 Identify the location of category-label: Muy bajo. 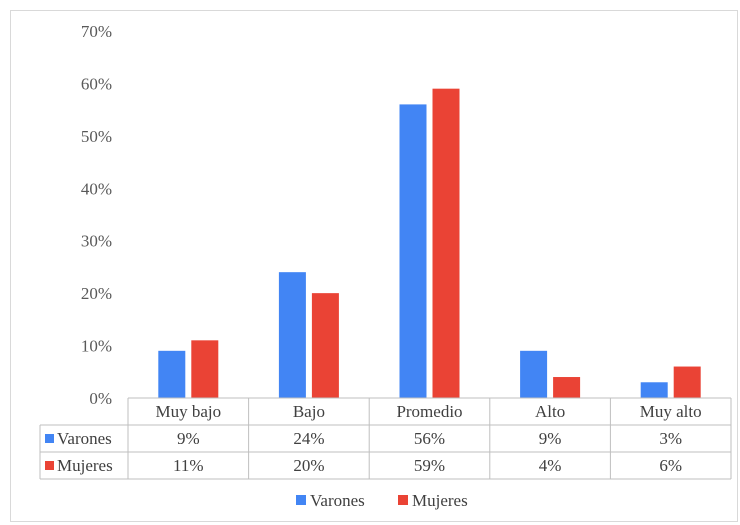
(188, 411).